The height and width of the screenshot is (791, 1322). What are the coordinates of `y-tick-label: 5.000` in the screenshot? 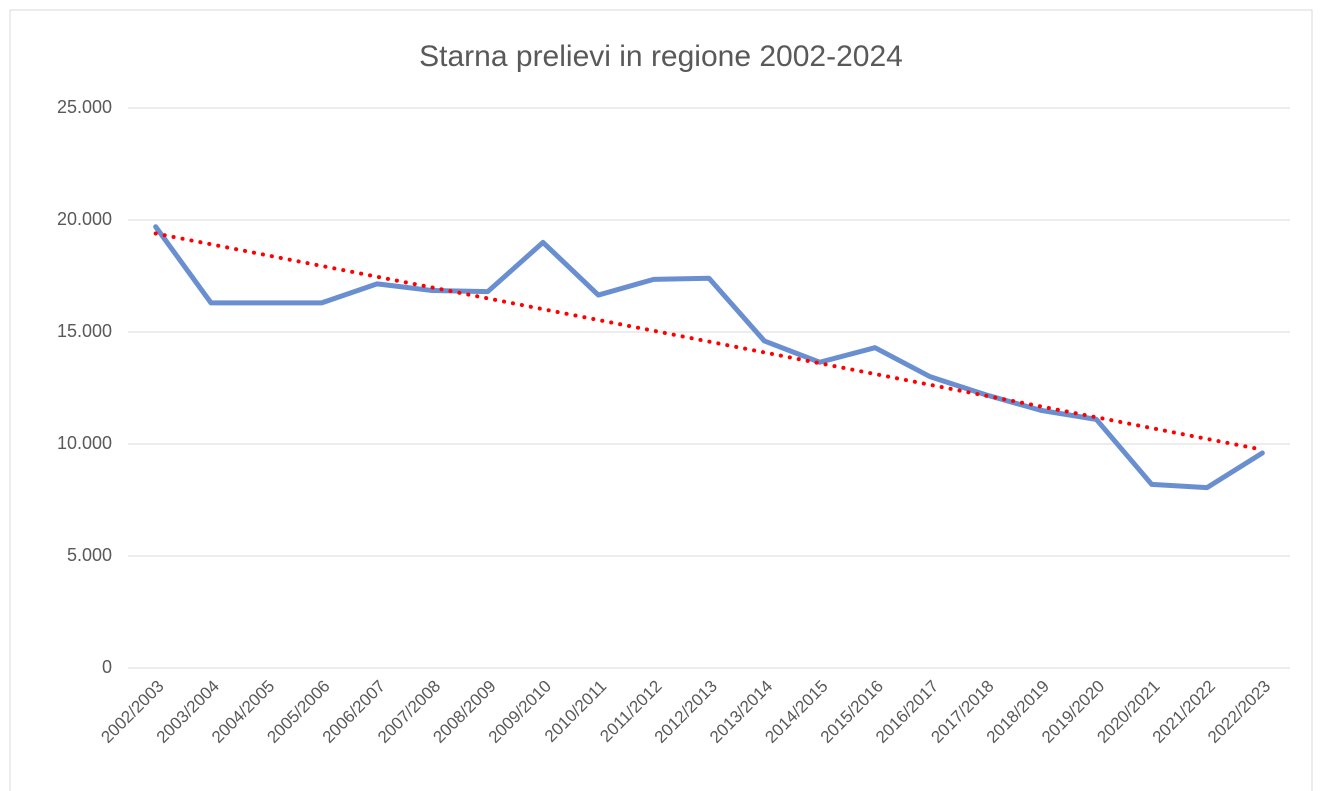 It's located at (89, 555).